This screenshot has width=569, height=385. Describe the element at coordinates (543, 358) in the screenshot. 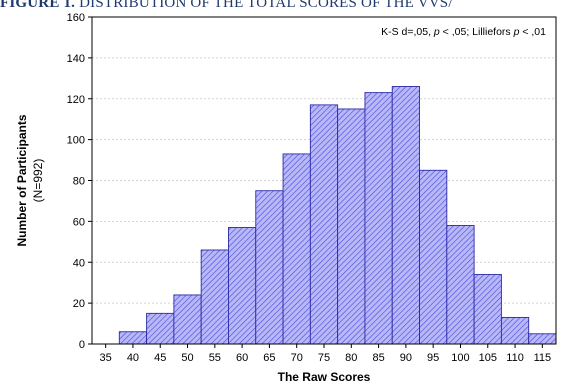

I see `x-tick-label: 115` at that location.